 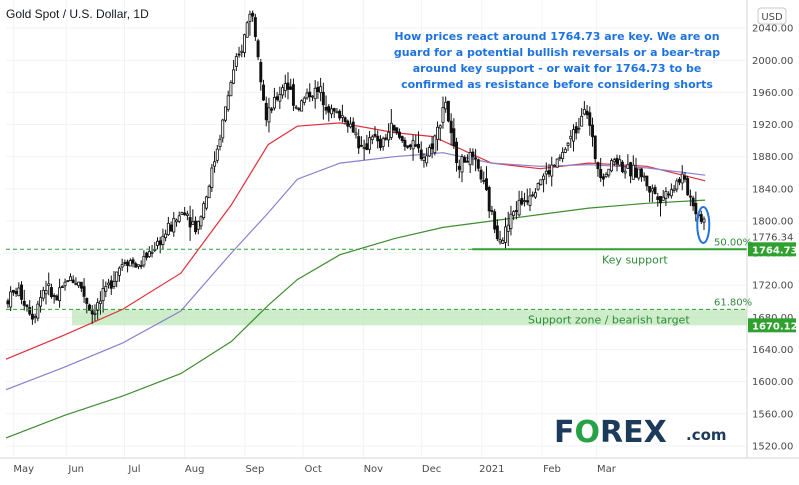 What do you see at coordinates (314, 469) in the screenshot?
I see `time-axis: May Jun Jul Aug Sep Oct Nov Dec 2021 Feb Mar` at bounding box center [314, 469].